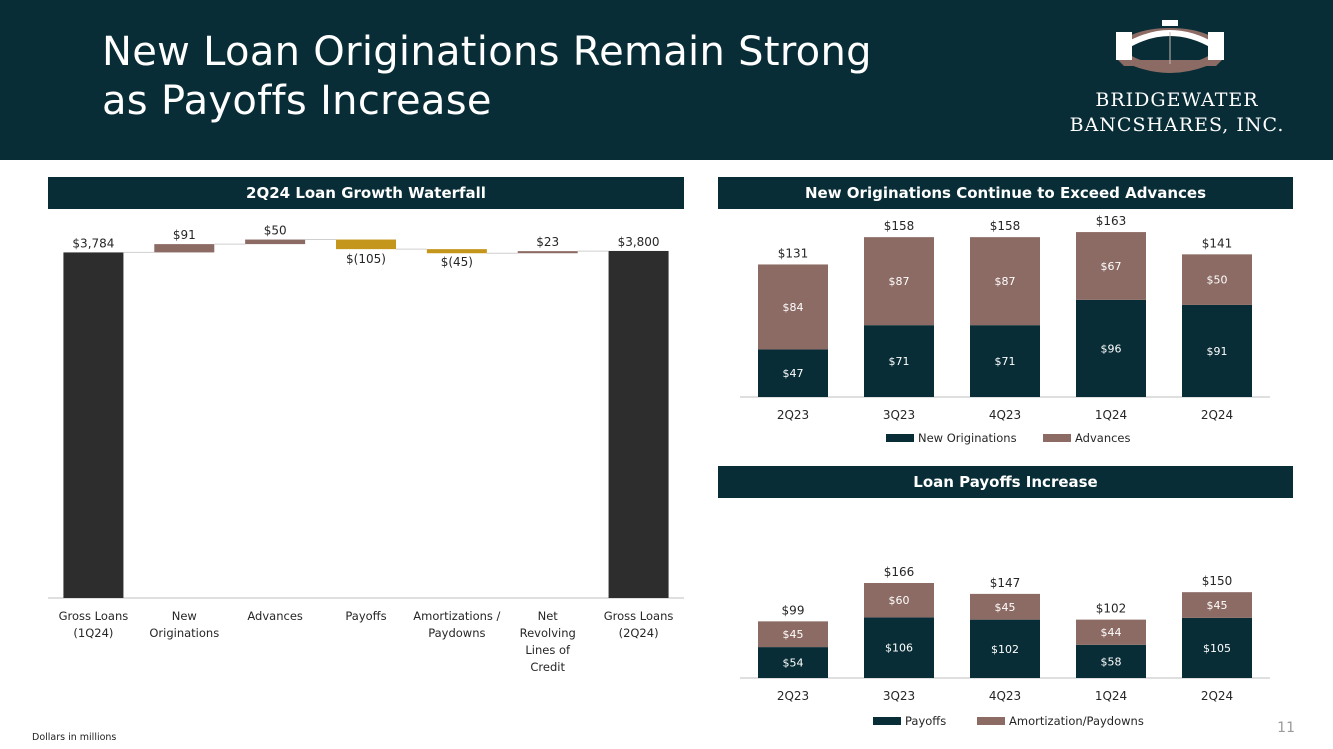 This screenshot has height=749, width=1333. I want to click on payoffs-segment-label: $44, so click(1111, 632).